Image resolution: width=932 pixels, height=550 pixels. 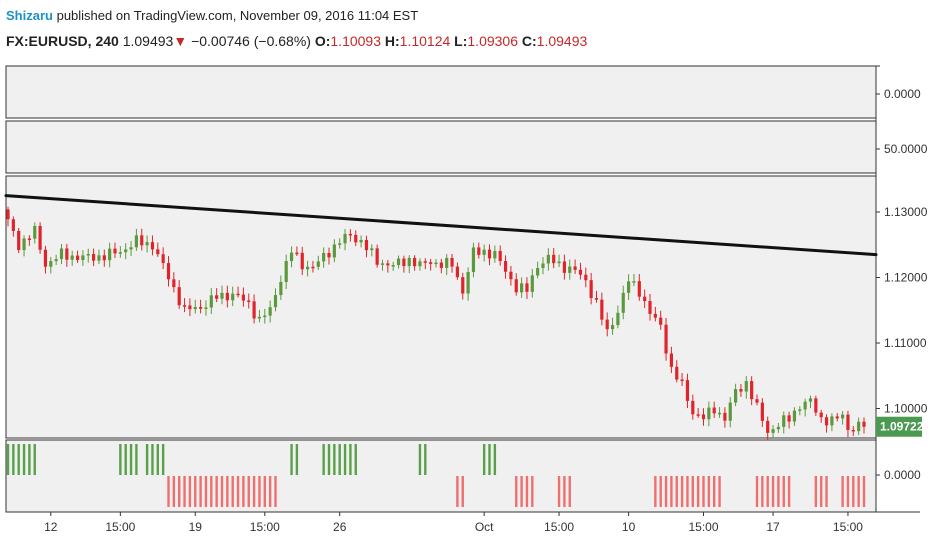 I want to click on time-tick-label: 12, so click(x=51, y=527).